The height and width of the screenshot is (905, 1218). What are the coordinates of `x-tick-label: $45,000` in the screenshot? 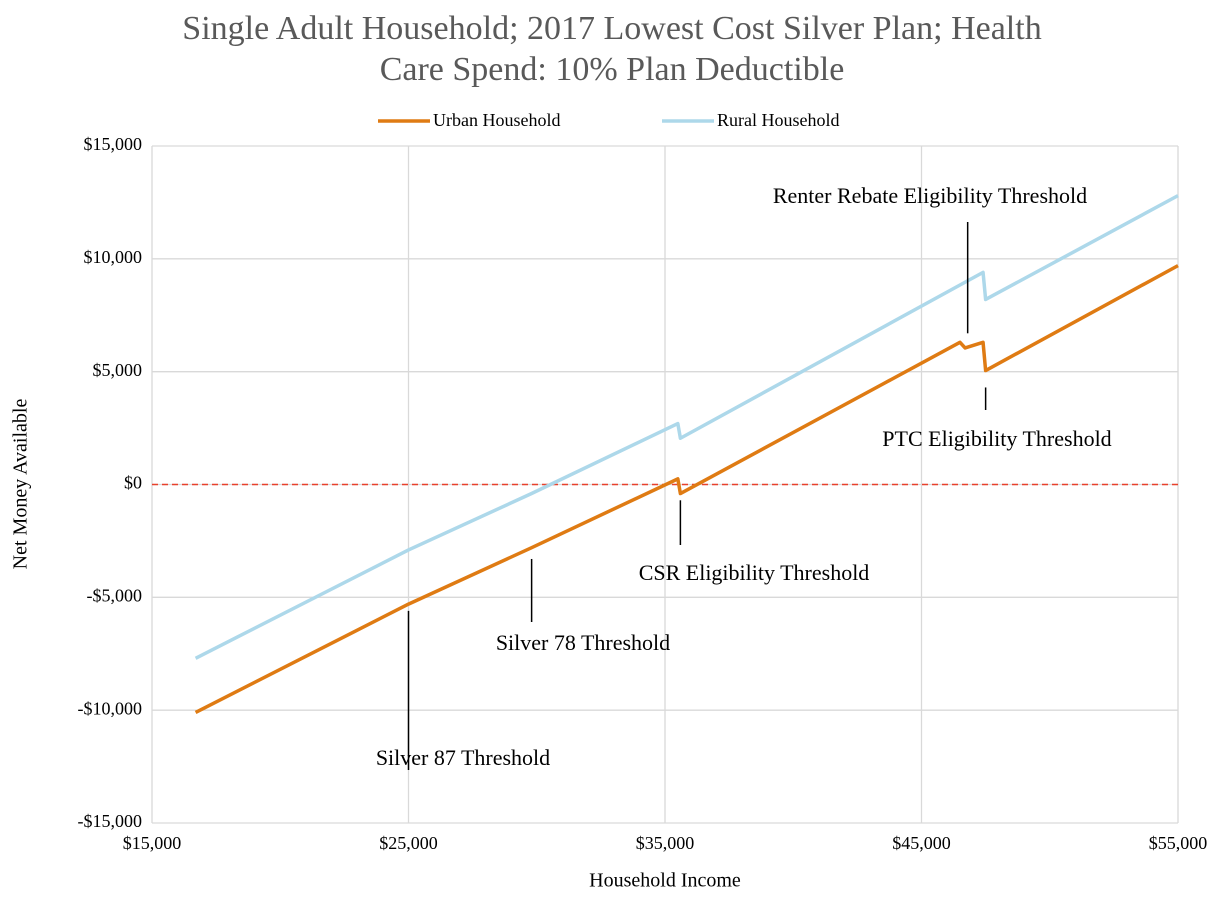 It's located at (921, 843).